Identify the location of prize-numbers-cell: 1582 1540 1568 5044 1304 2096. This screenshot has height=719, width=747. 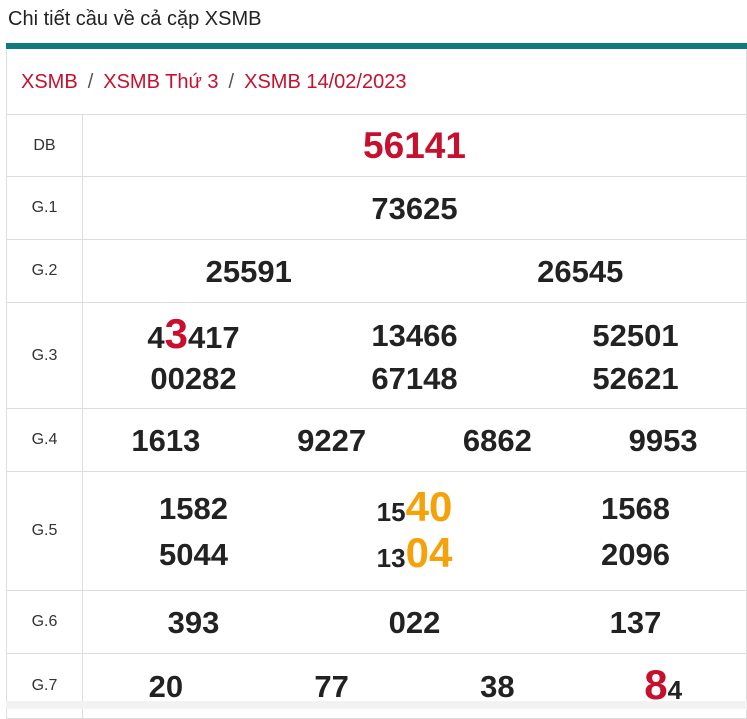
(414, 531).